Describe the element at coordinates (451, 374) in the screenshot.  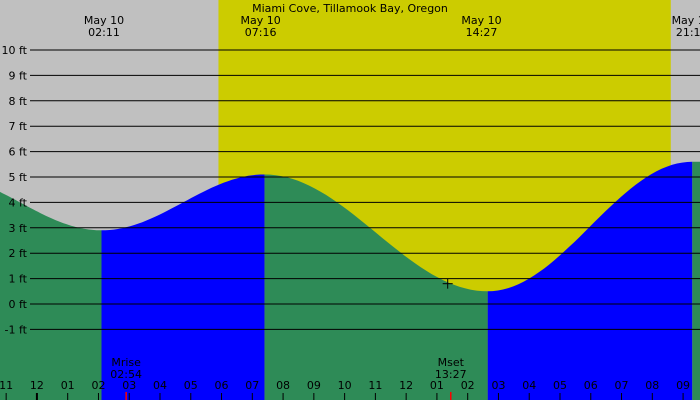
I see `moon-event-time: 13:27` at that location.